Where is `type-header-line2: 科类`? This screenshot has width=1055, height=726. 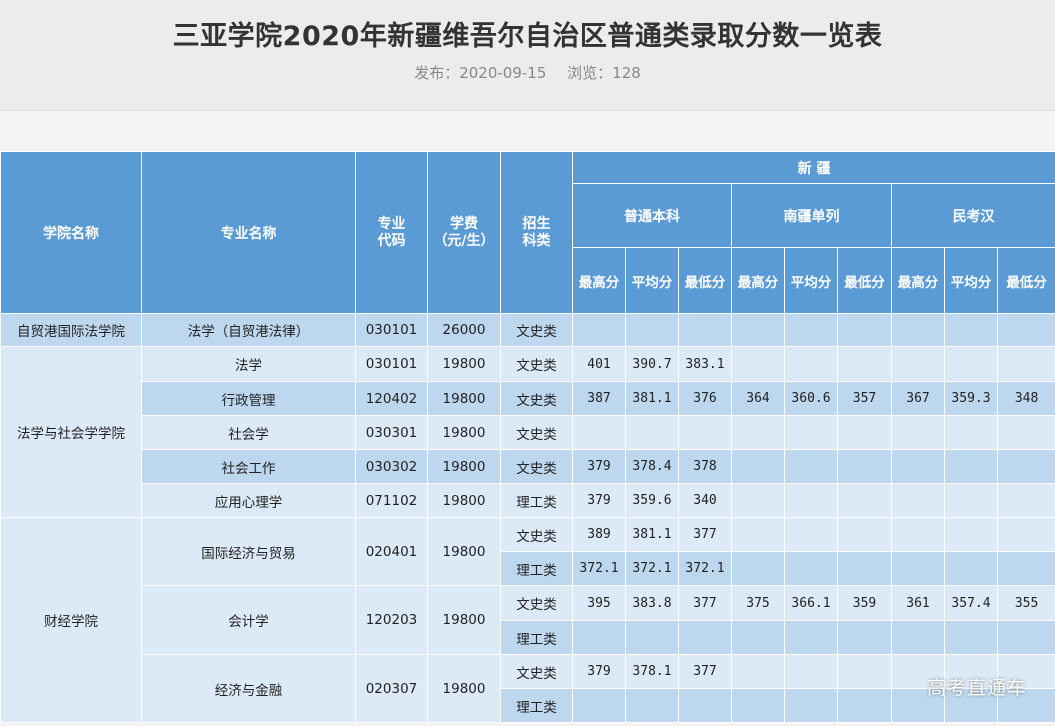
type-header-line2: 科类 is located at coordinates (536, 240).